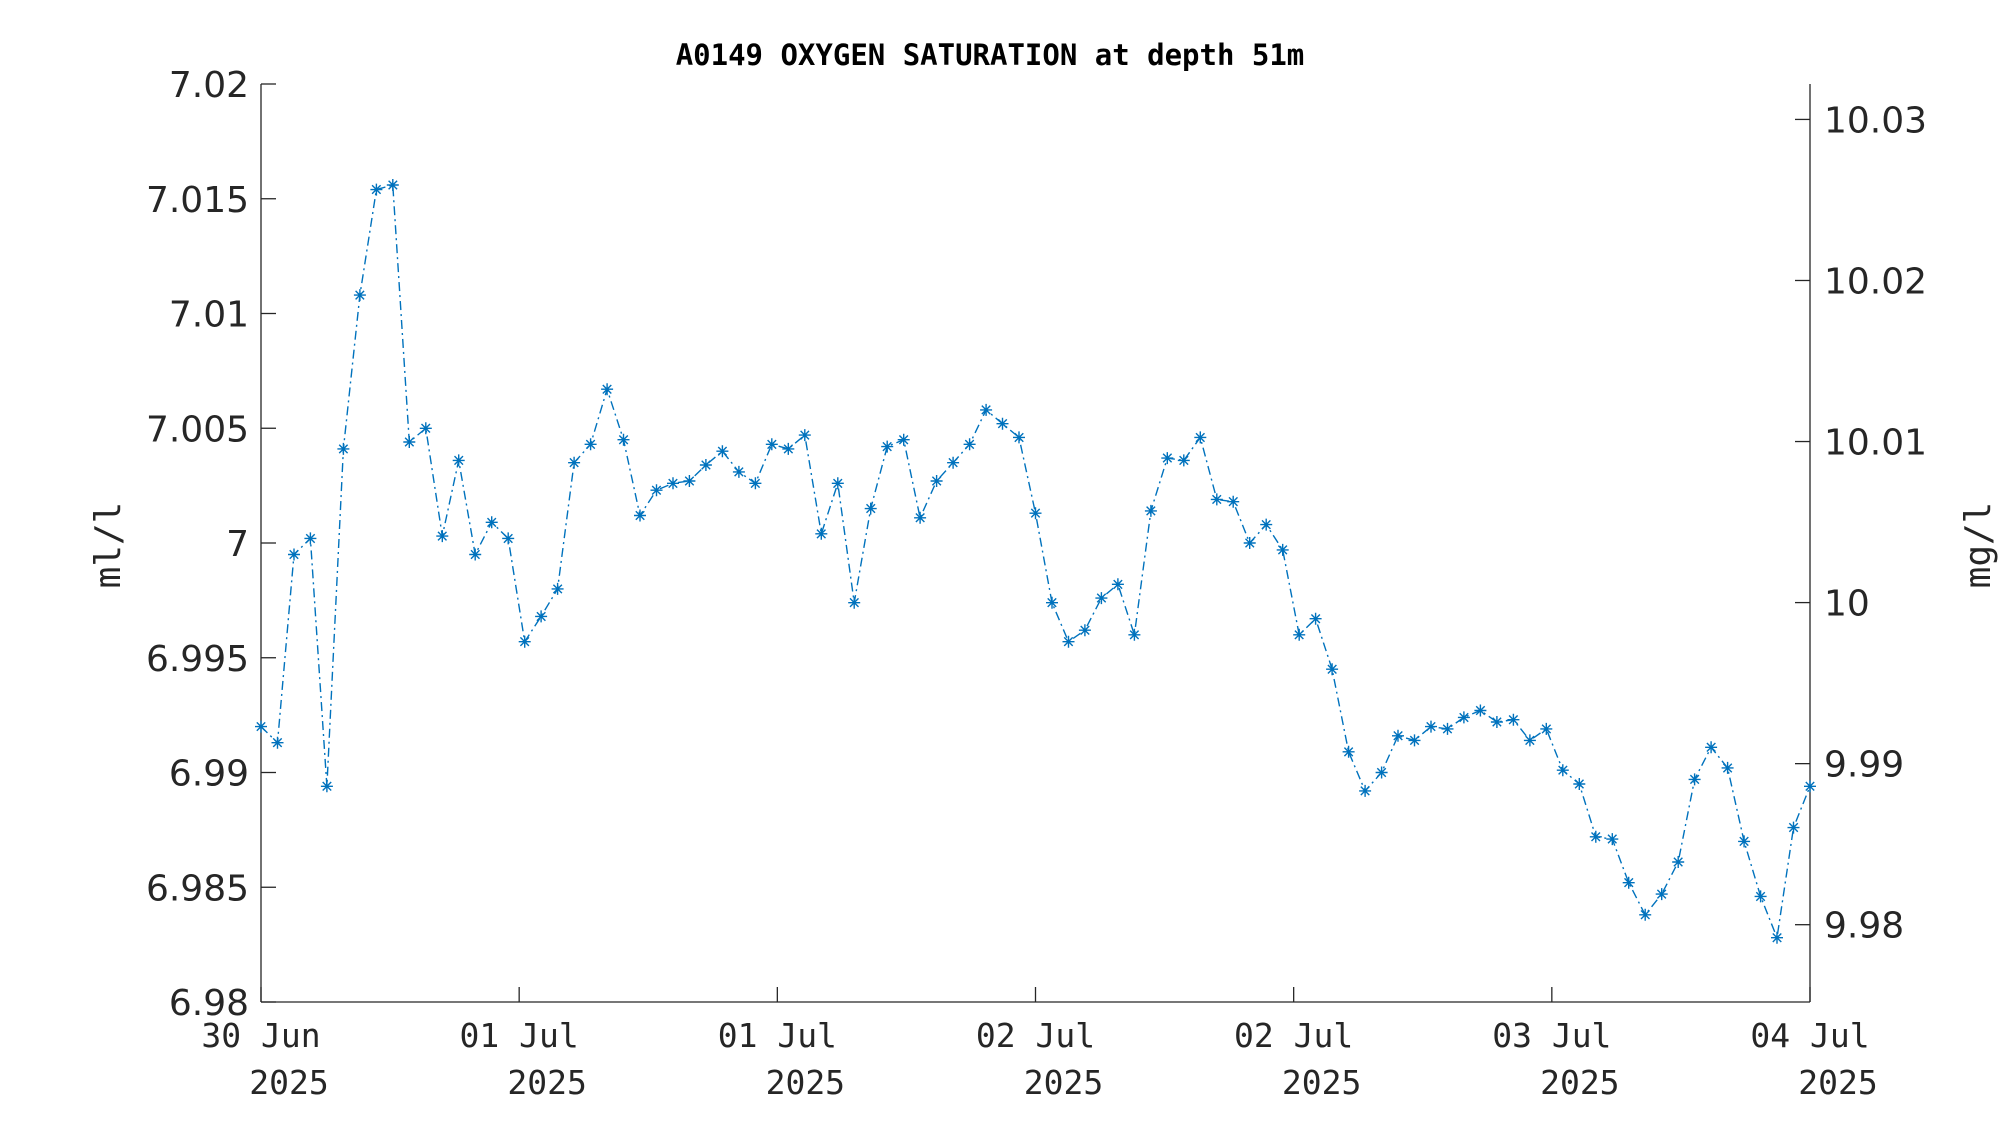  What do you see at coordinates (546, 1082) in the screenshot?
I see `x-tick-label-year-1: 2025` at bounding box center [546, 1082].